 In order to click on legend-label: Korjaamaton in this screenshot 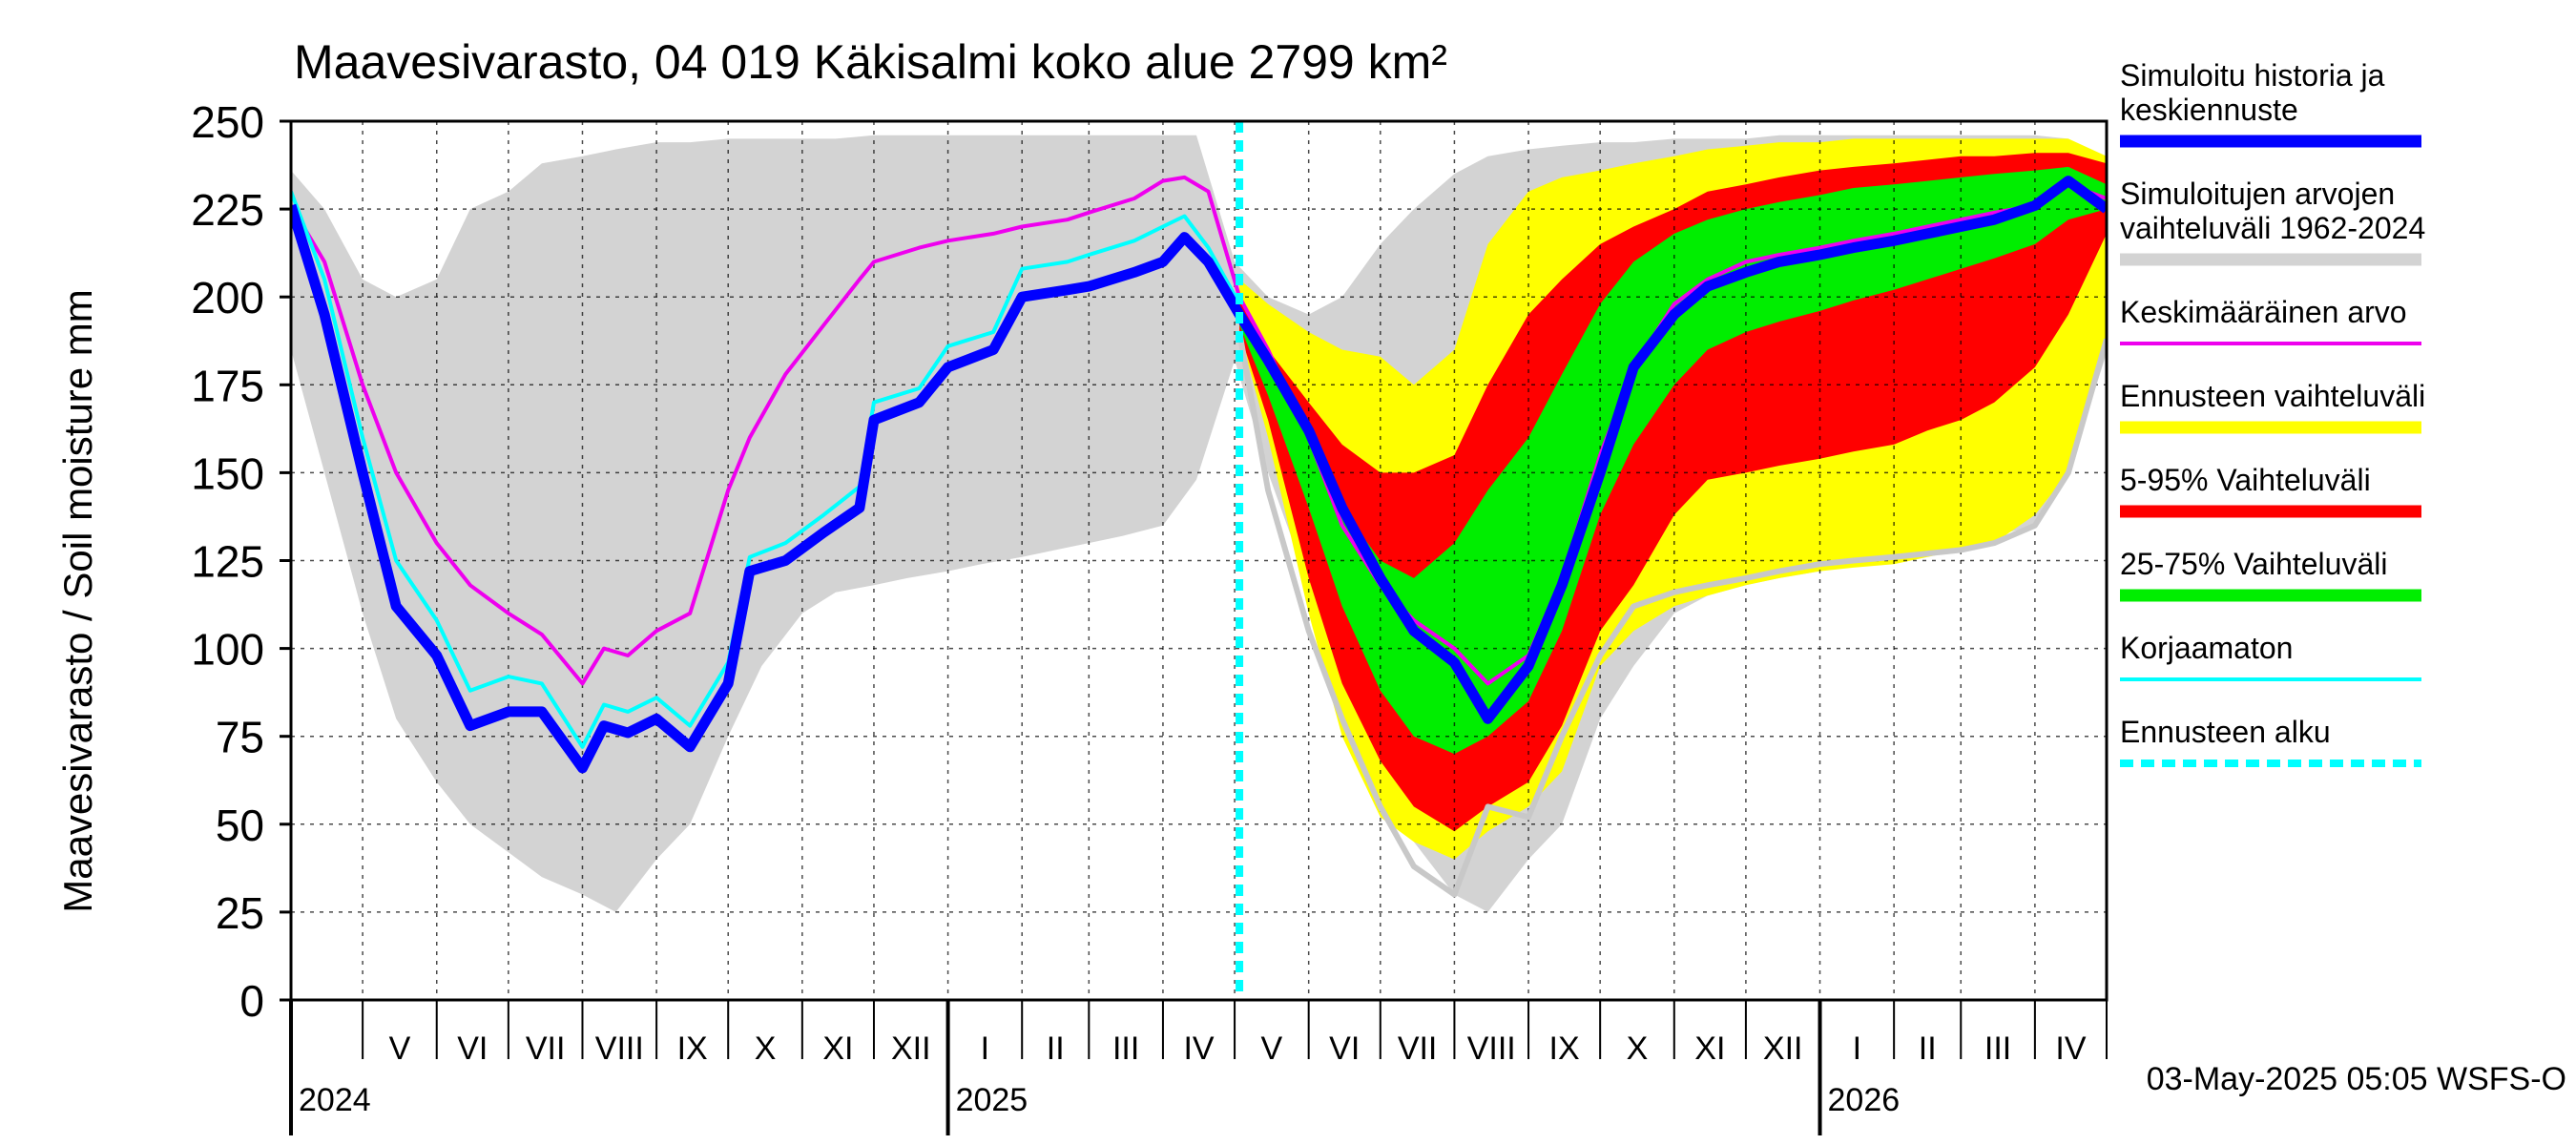, I will do `click(2206, 648)`.